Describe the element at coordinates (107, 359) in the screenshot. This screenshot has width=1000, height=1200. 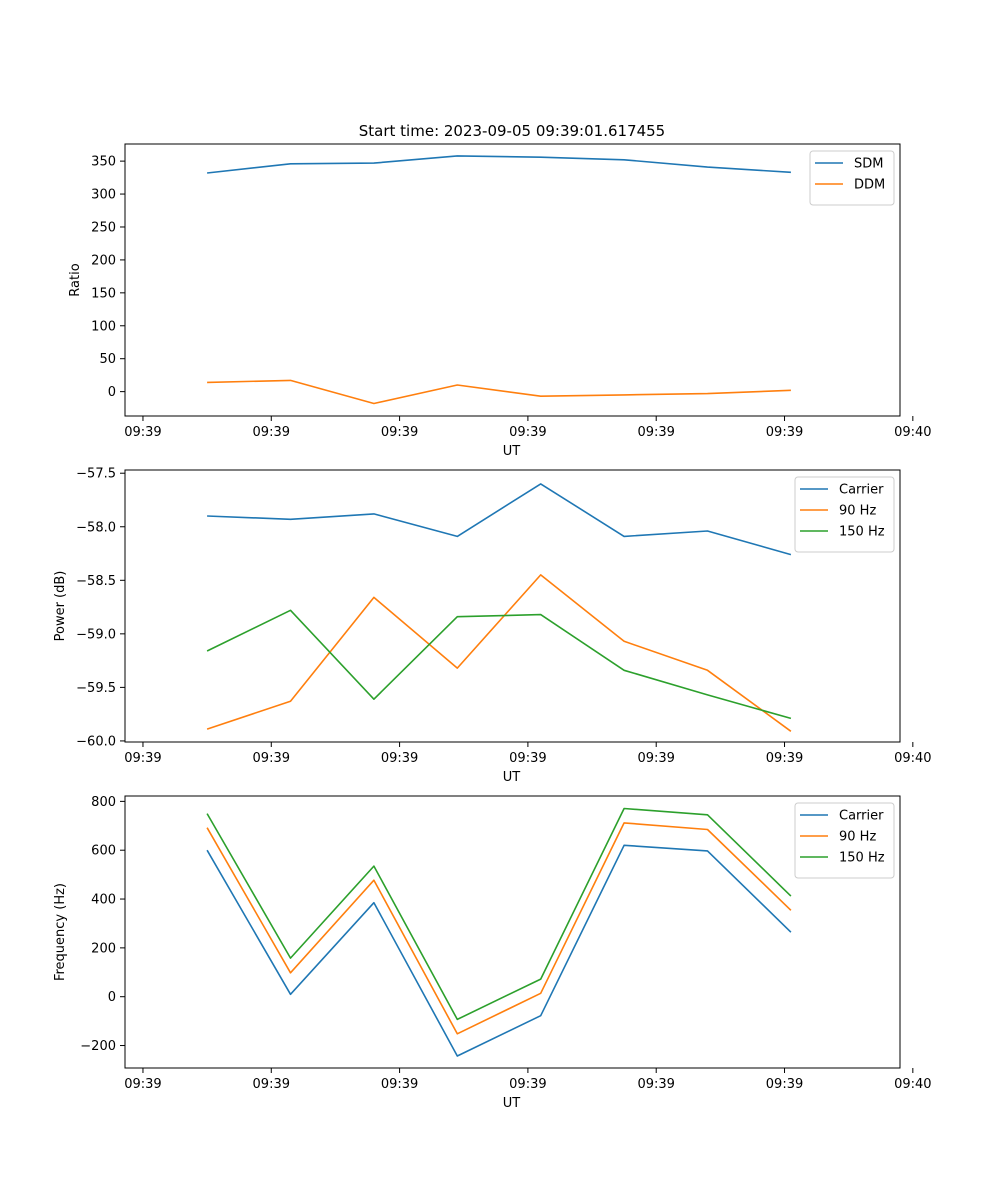
I see `y-tick-label: 50` at that location.